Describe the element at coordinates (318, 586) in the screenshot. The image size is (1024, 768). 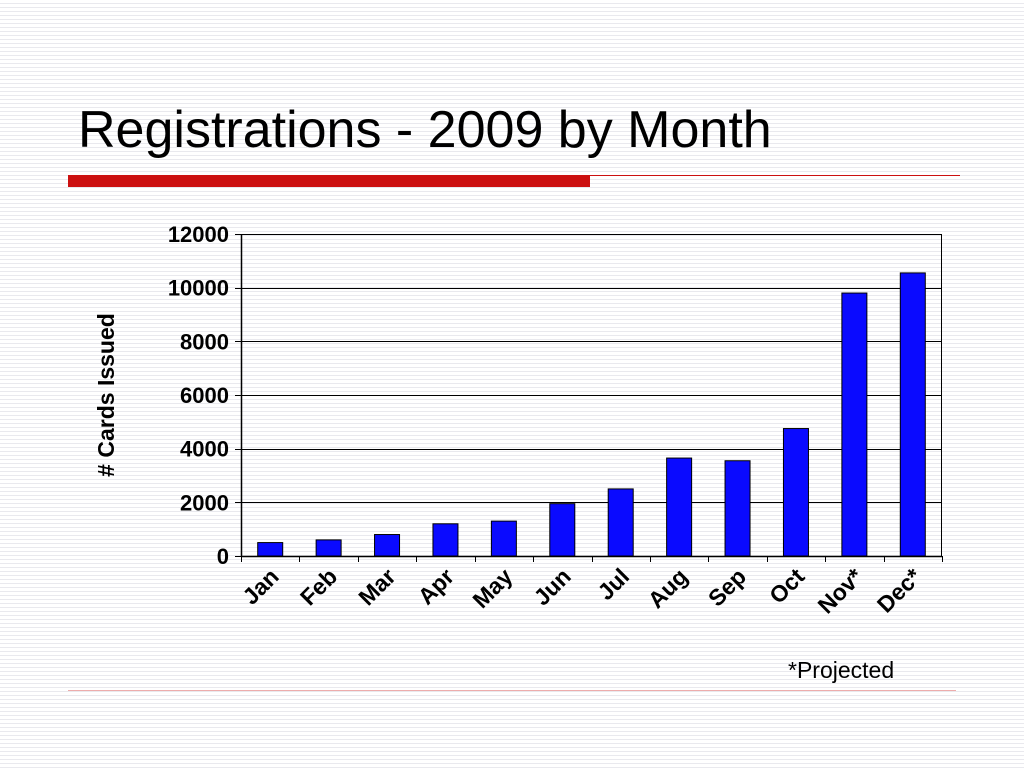
I see `x-tick-label: Feb` at that location.